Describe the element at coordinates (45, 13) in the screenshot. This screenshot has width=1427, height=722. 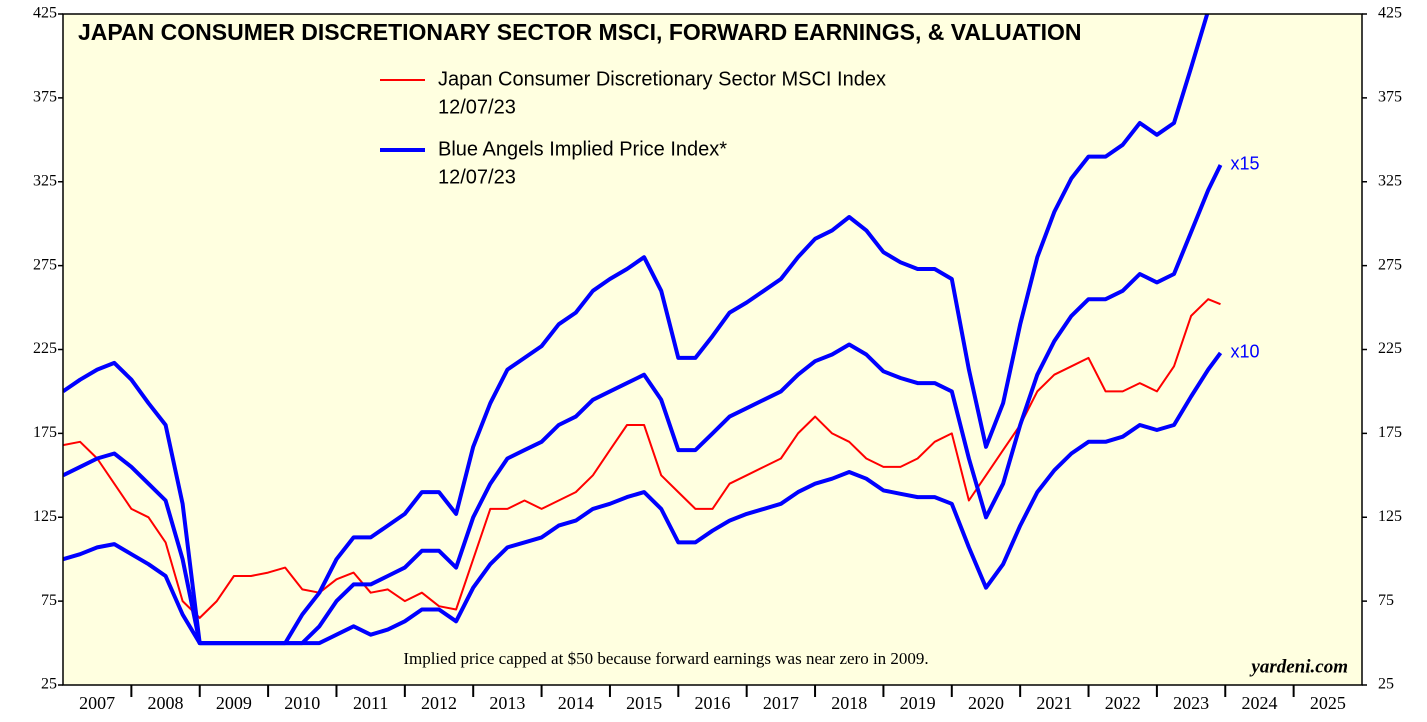
I see `y-tick-label: 425` at that location.